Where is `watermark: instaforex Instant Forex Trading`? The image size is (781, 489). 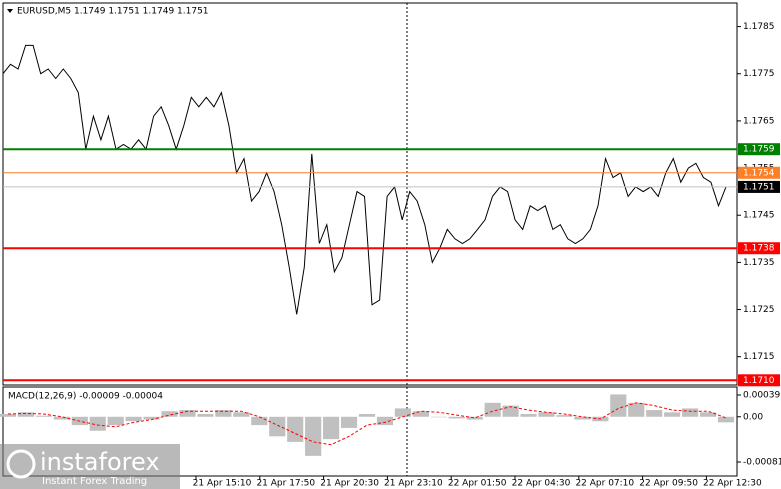
watermark: instaforex Instant Forex Trading is located at coordinates (90, 466).